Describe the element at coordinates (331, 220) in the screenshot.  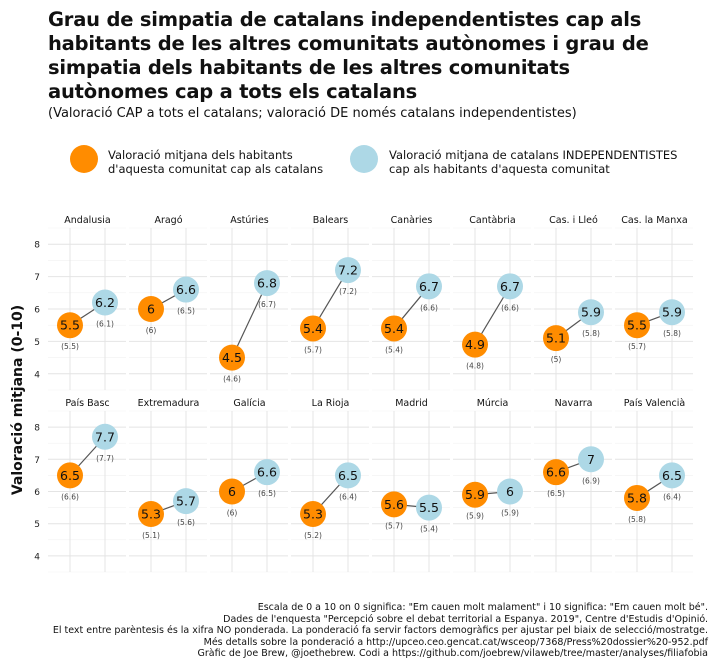
I see `facet-label: Balears` at that location.